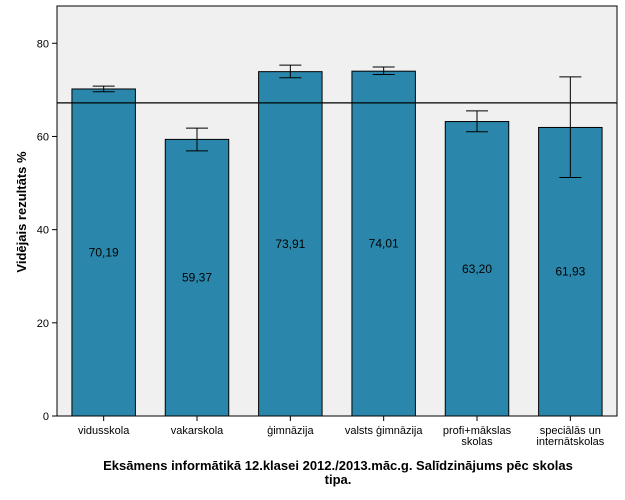  Describe the element at coordinates (477, 442) in the screenshot. I see `x-tick-label: skolas` at that location.